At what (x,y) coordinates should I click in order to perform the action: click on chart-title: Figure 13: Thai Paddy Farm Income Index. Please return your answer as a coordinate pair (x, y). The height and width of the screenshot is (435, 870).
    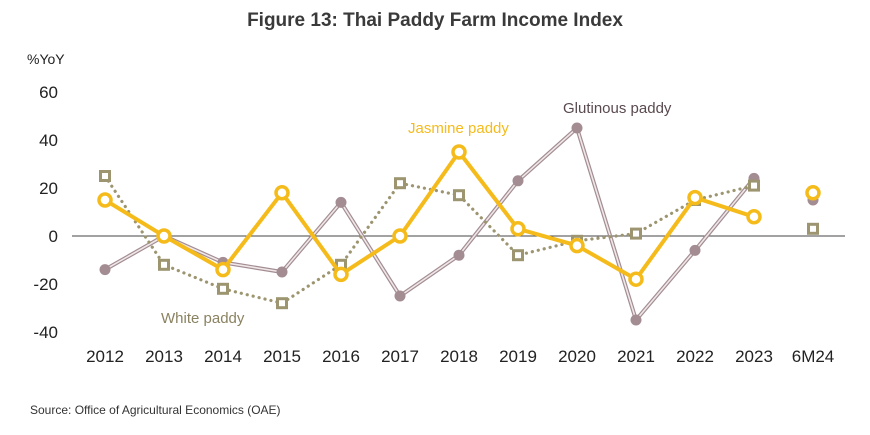
    Looking at the image, I should click on (435, 20).